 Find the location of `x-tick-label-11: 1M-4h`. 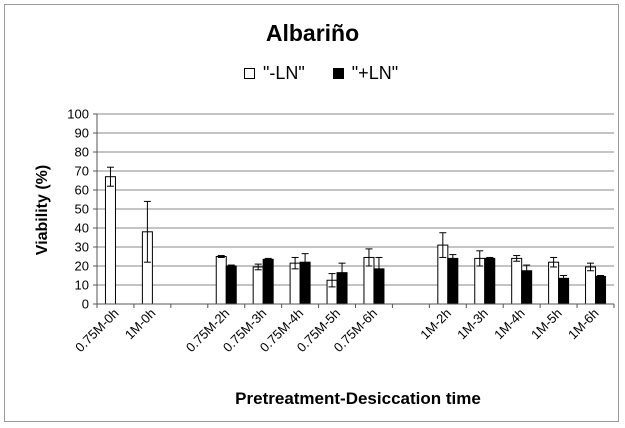

x-tick-label-11: 1M-4h is located at coordinates (509, 324).